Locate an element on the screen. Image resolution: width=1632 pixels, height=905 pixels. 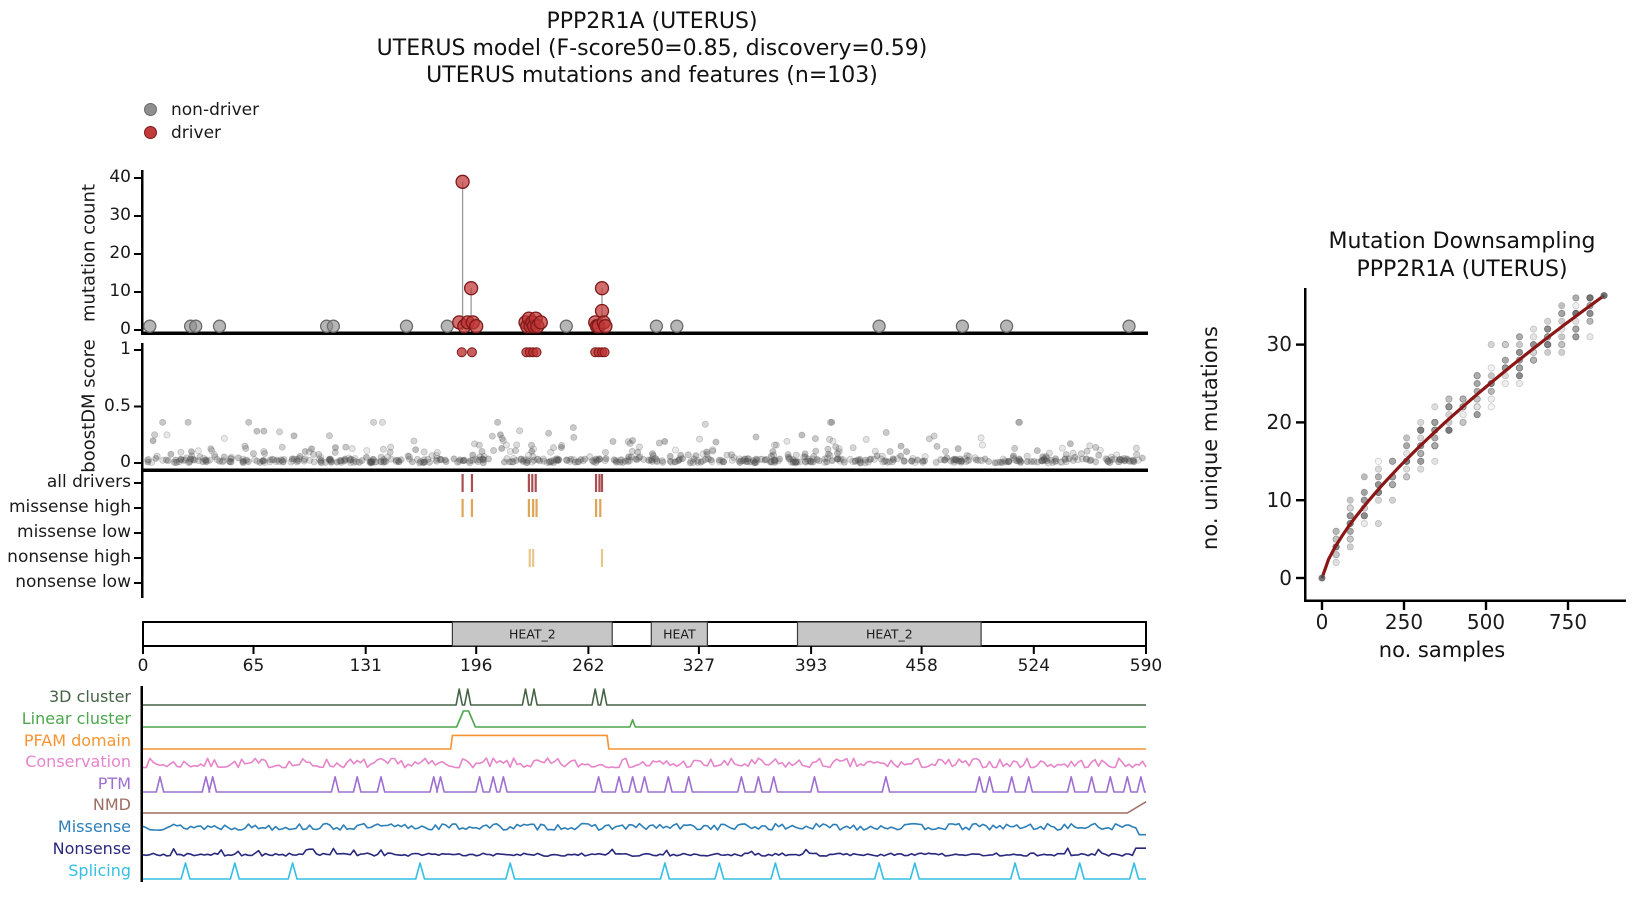
ytick-mutation-count-40: 40 is located at coordinates (120, 177).